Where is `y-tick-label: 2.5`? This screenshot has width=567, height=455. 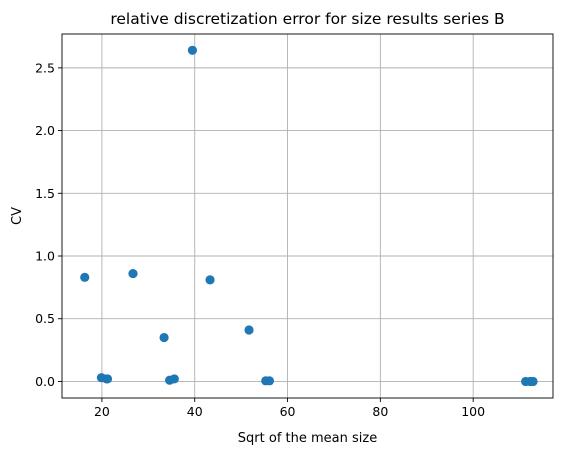
y-tick-label: 2.5 is located at coordinates (45, 67).